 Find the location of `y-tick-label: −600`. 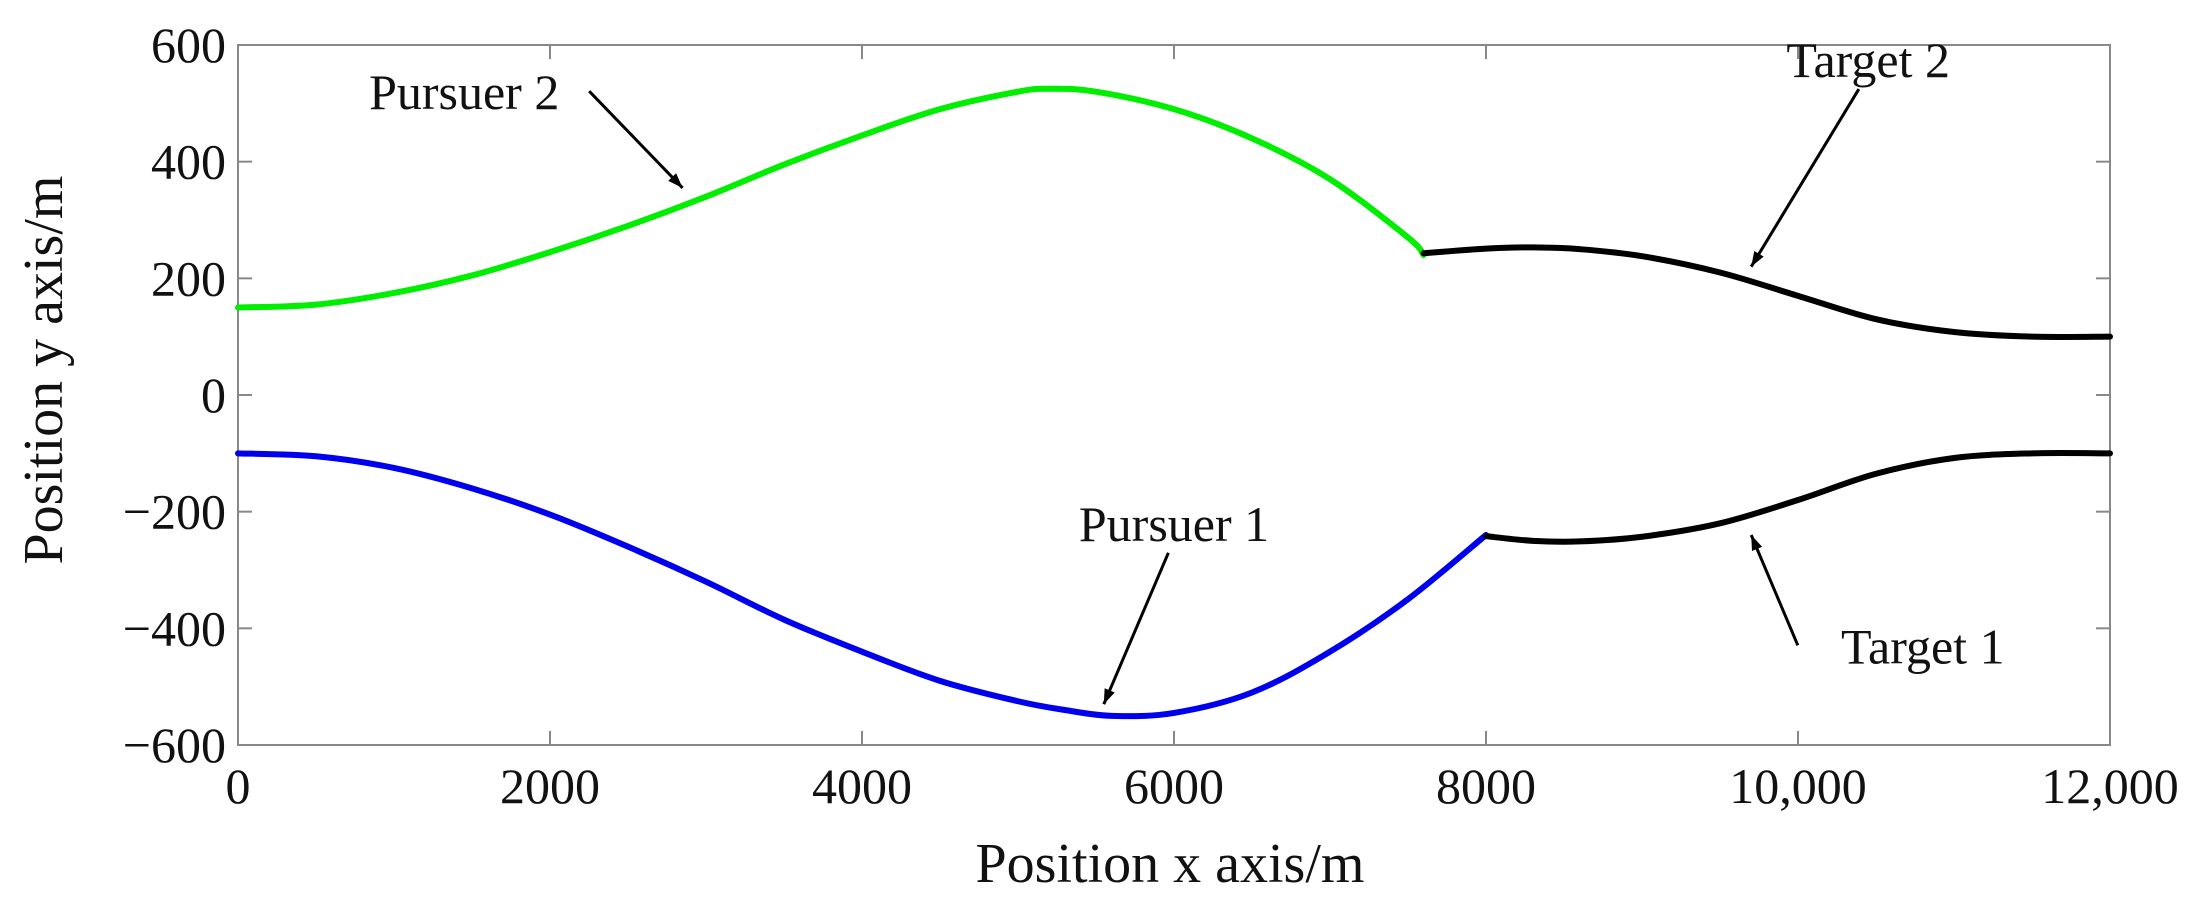

y-tick-label: −600 is located at coordinates (174, 745).